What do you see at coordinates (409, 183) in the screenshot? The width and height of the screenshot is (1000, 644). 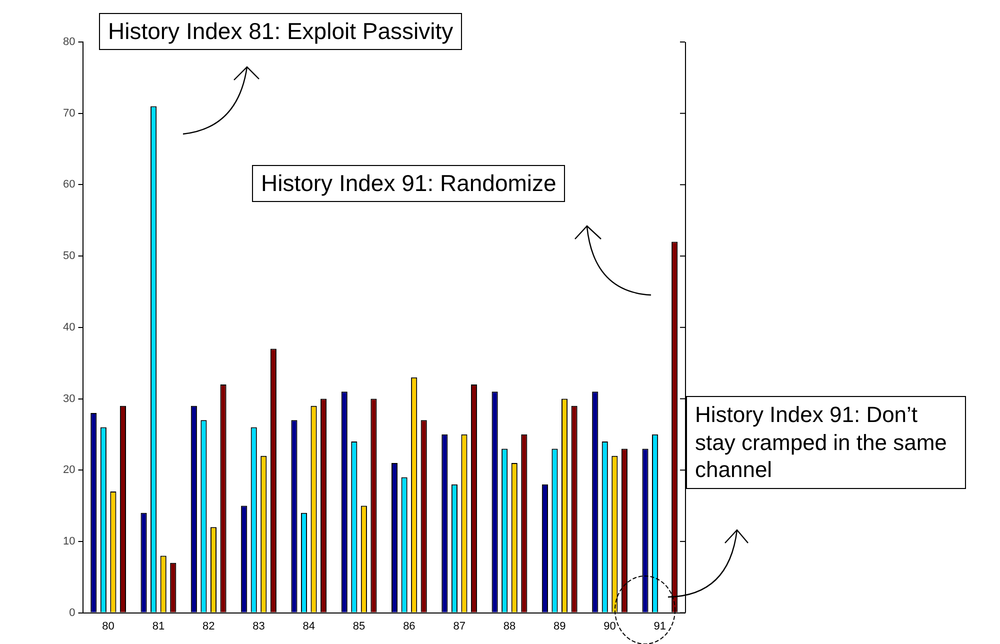 I see `annotation: History Index 91: Randomize` at bounding box center [409, 183].